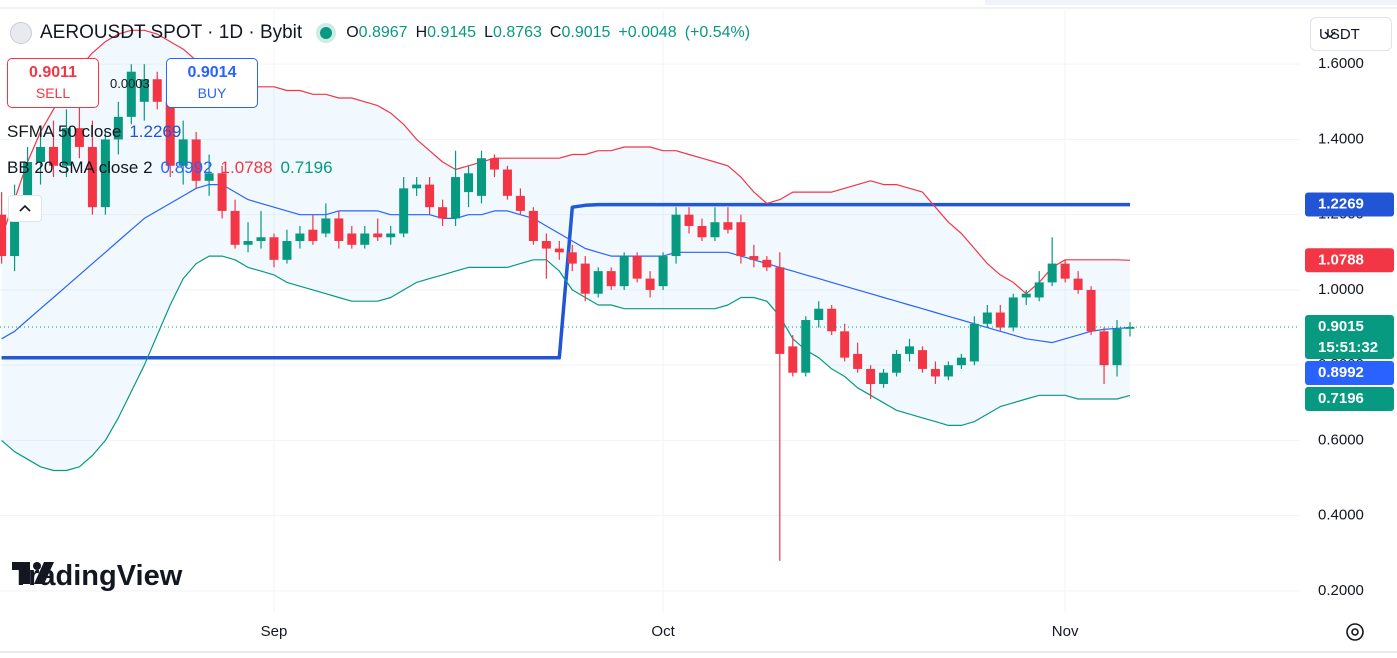  I want to click on spread: 0.0003, so click(130, 83).